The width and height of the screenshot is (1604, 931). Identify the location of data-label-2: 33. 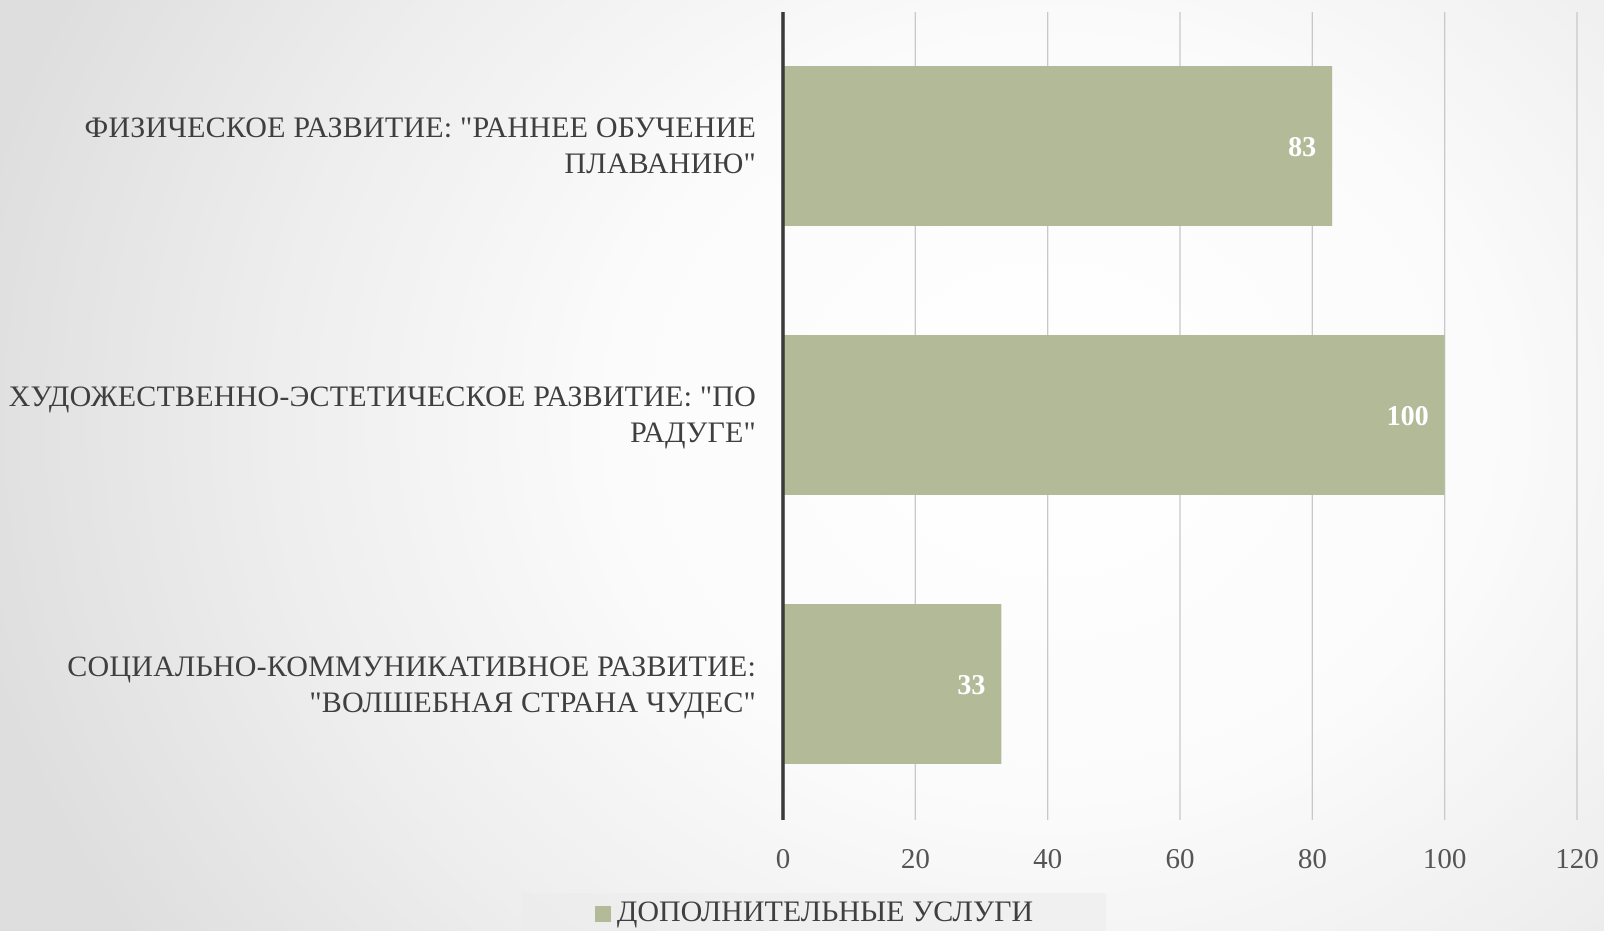
(971, 685).